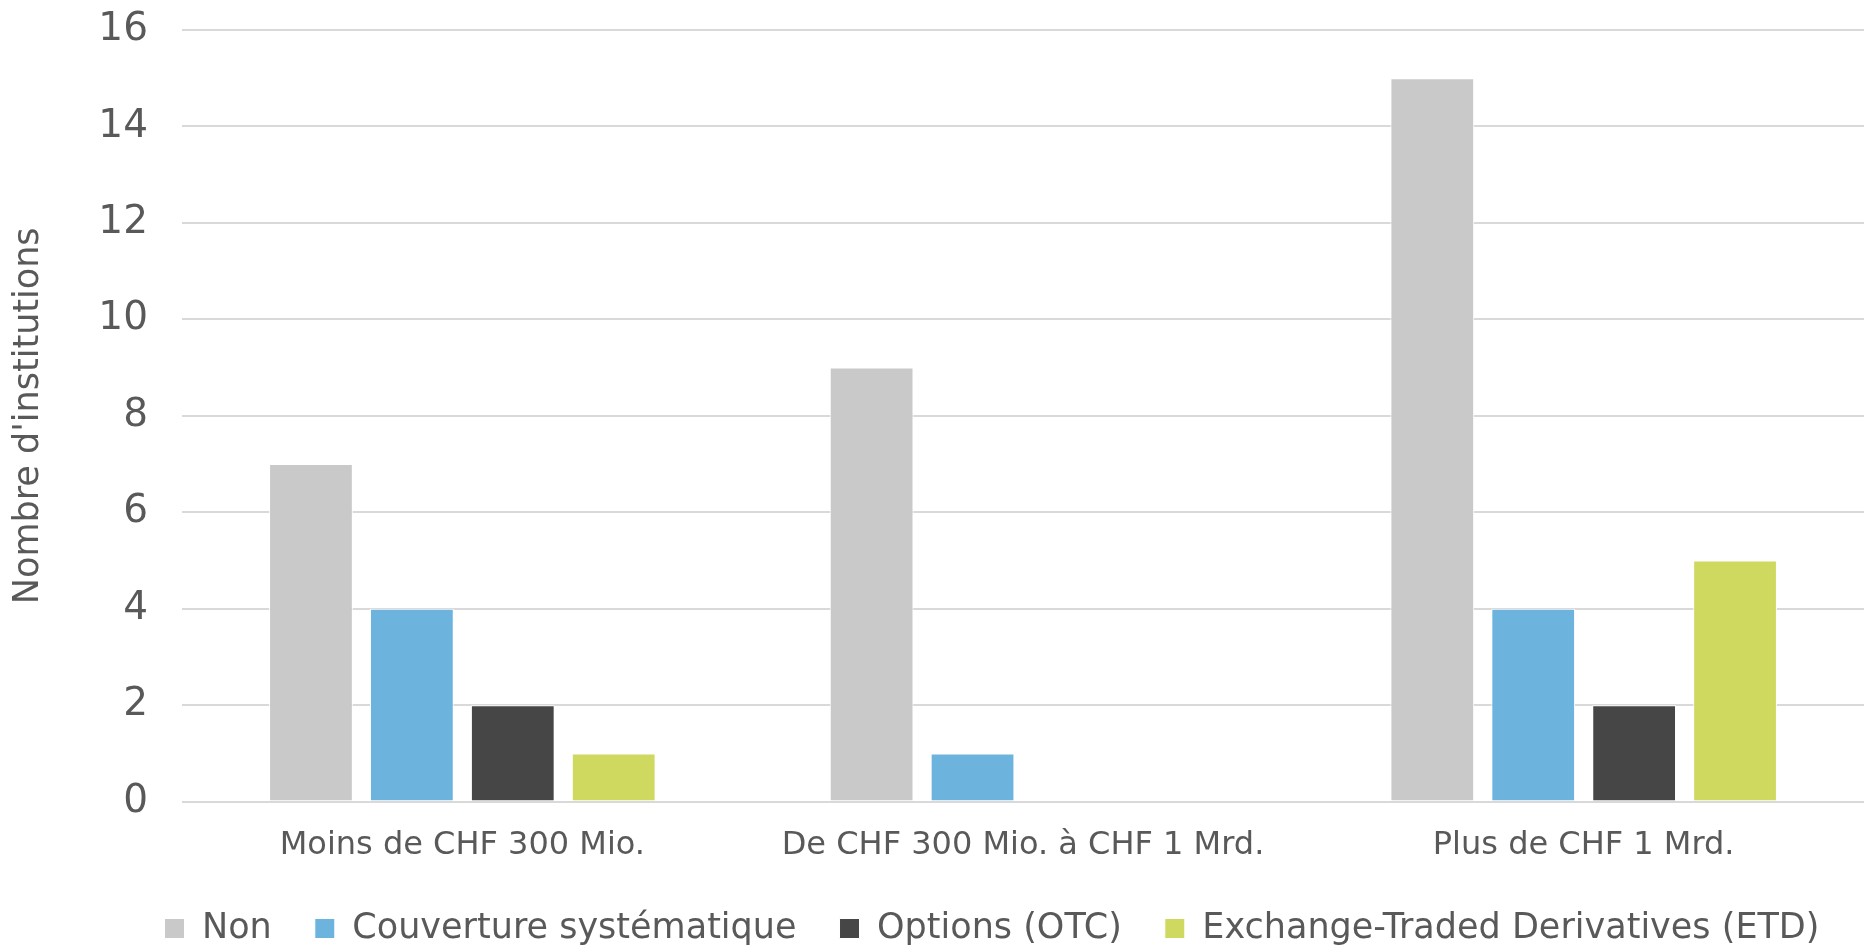 The width and height of the screenshot is (1864, 949). What do you see at coordinates (1511, 925) in the screenshot?
I see `legend-label: Exchange-Traded Derivatives (ETD)` at bounding box center [1511, 925].